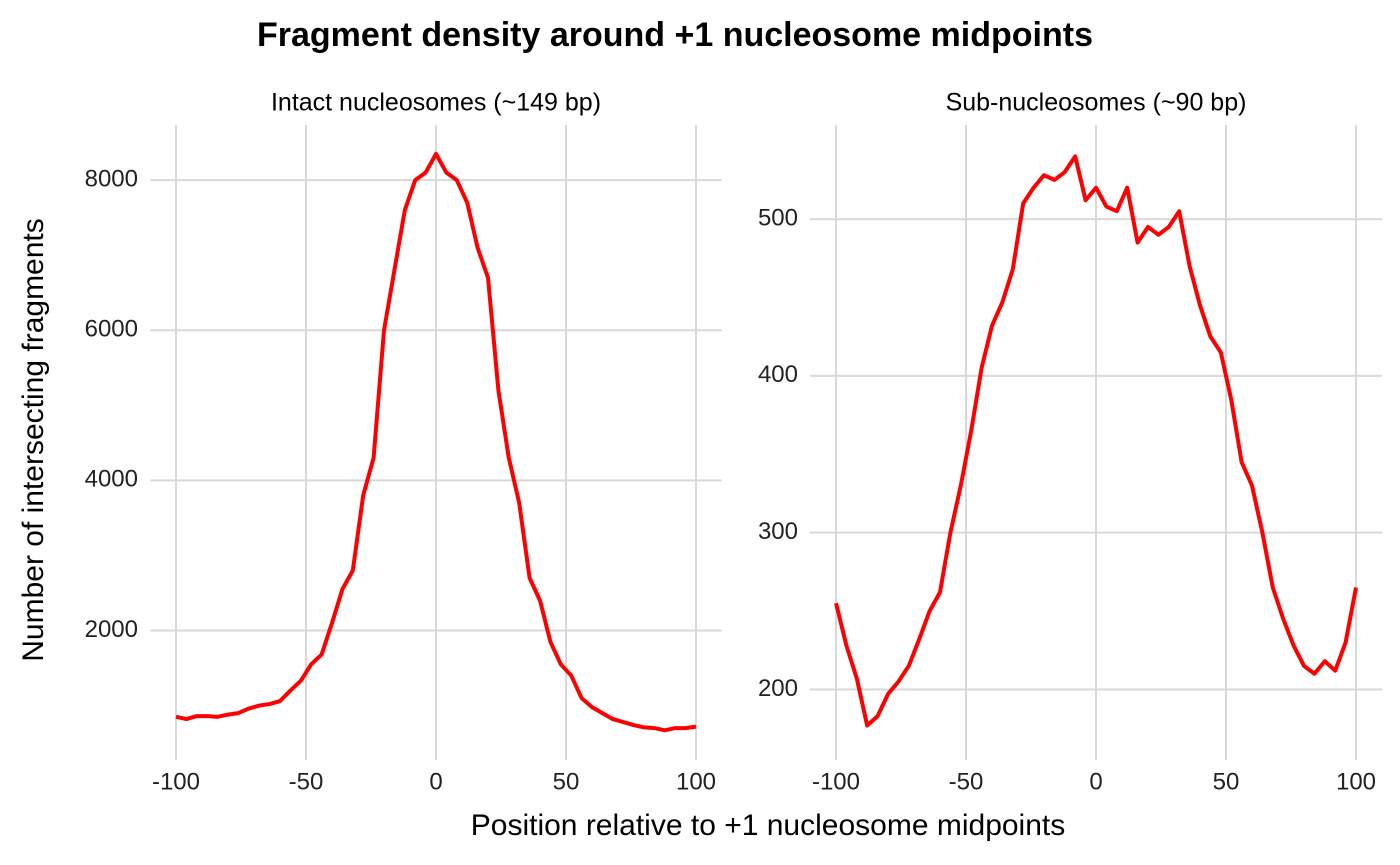 The height and width of the screenshot is (865, 1400). I want to click on y-tick-label: 300, so click(778, 531).